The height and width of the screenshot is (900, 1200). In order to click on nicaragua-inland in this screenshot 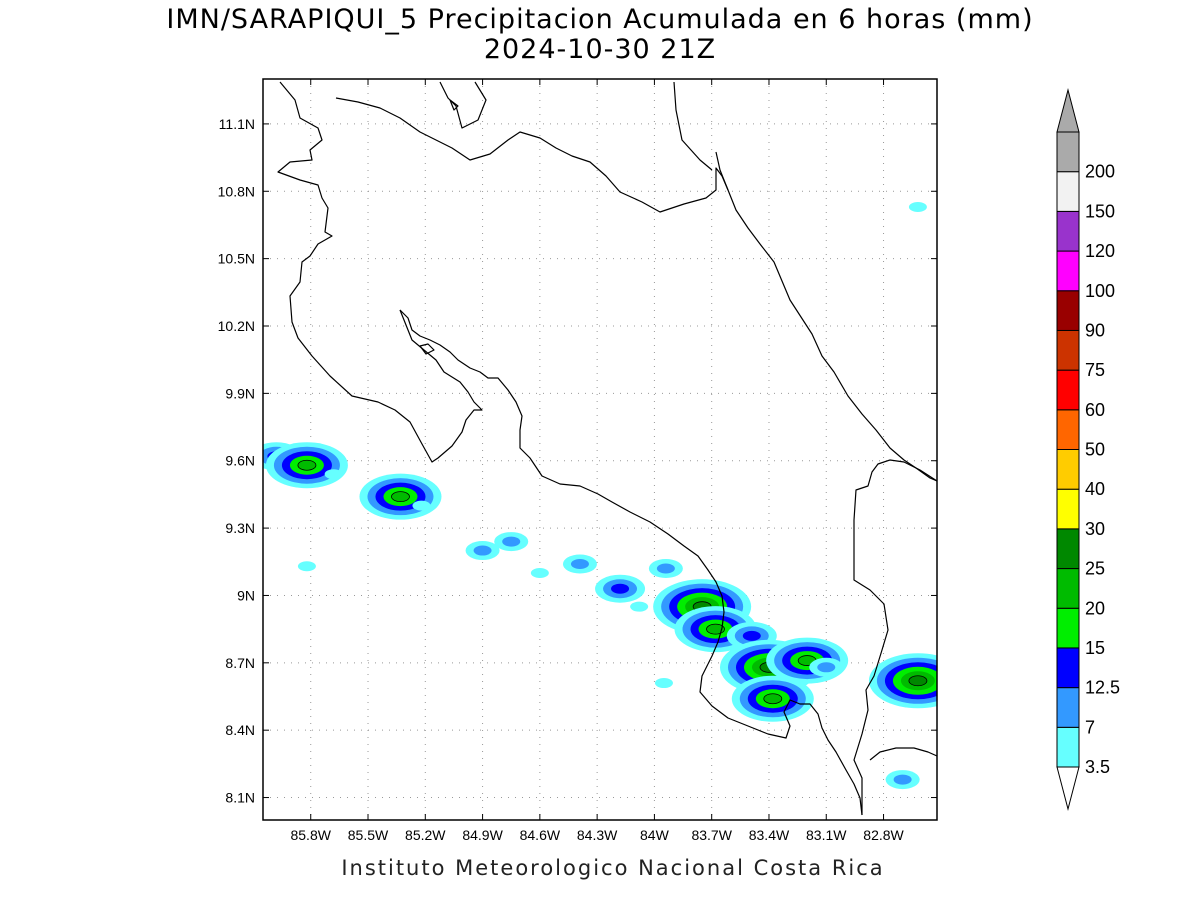, I will do `click(693, 126)`.